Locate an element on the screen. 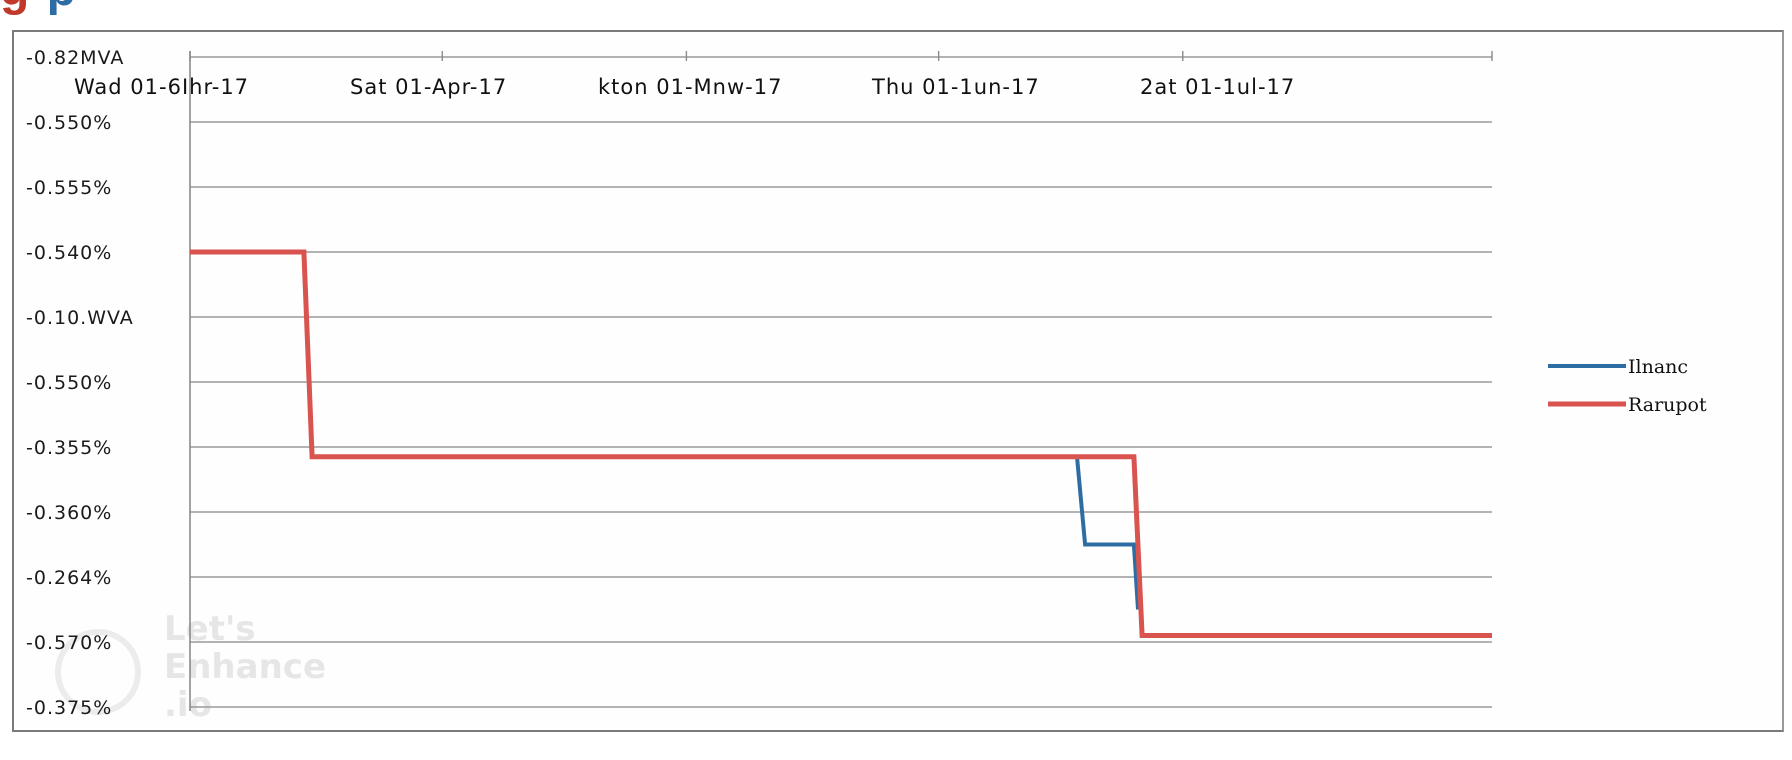 This screenshot has height=760, width=1792. watermark-text: .io is located at coordinates (188, 705).